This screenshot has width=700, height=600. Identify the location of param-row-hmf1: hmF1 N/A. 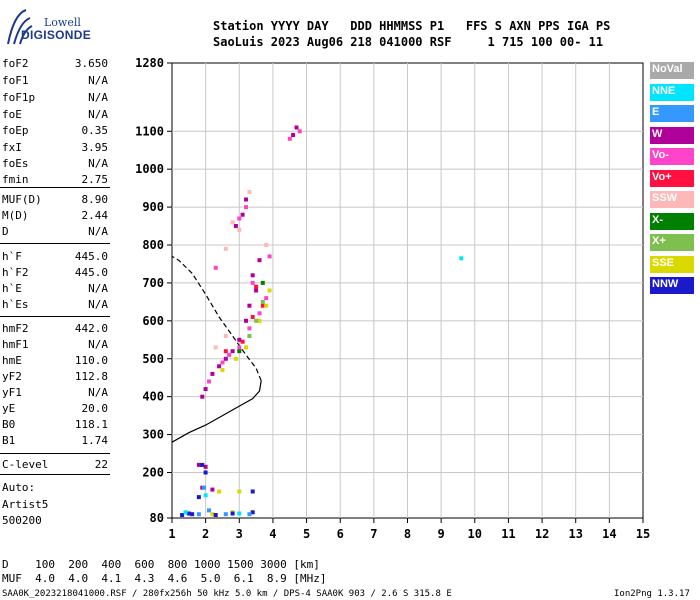
(55, 345).